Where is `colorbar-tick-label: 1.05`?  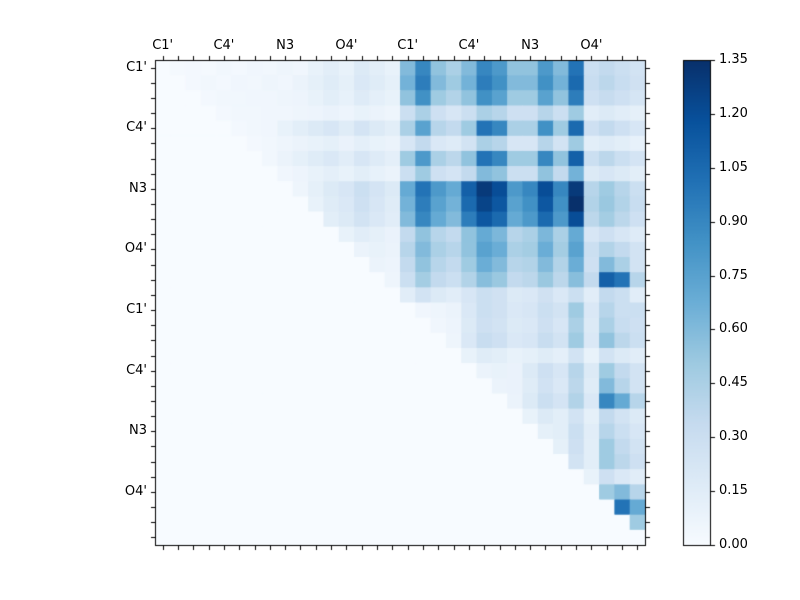
colorbar-tick-label: 1.05 is located at coordinates (733, 167).